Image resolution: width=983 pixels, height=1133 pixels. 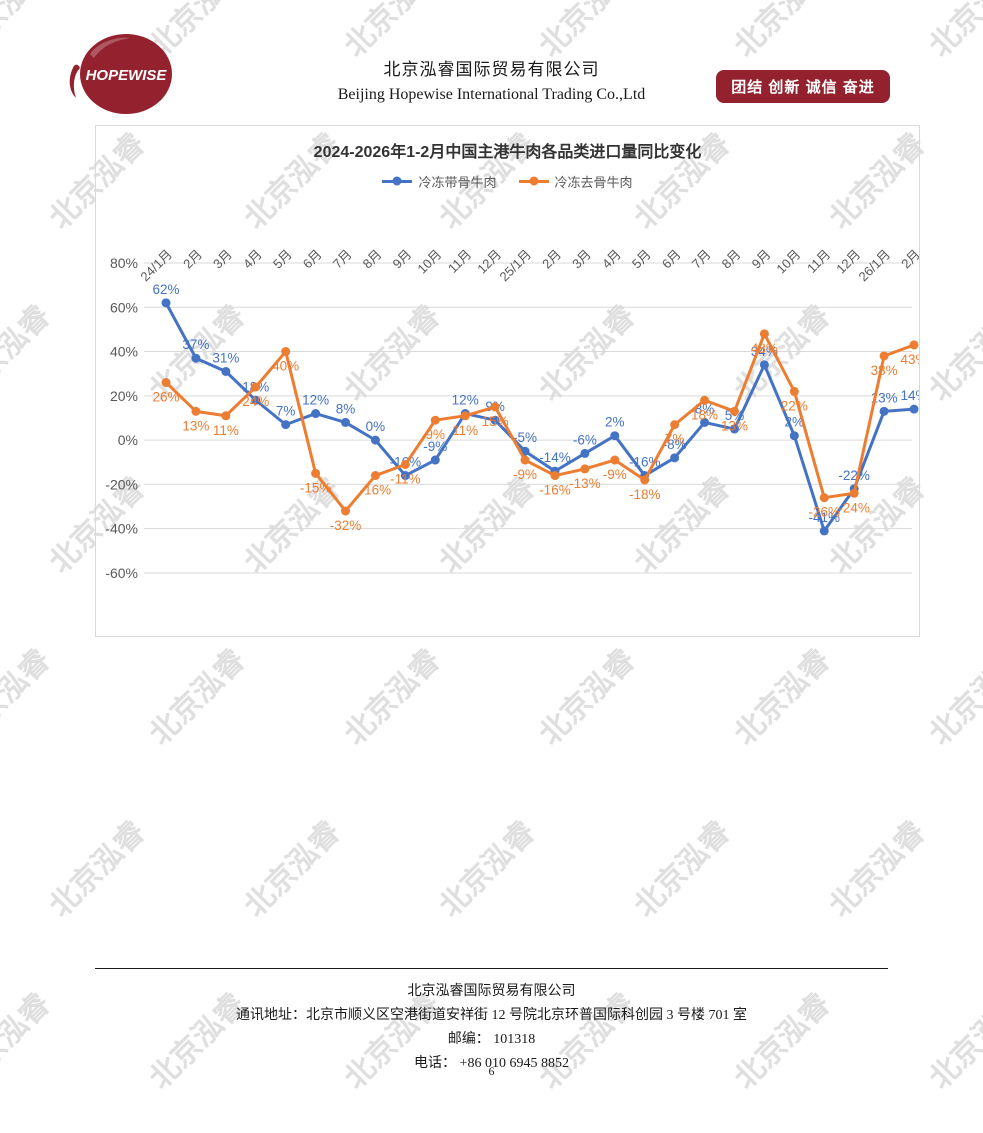 I want to click on x-axis-tick-label: 9月, so click(x=402, y=259).